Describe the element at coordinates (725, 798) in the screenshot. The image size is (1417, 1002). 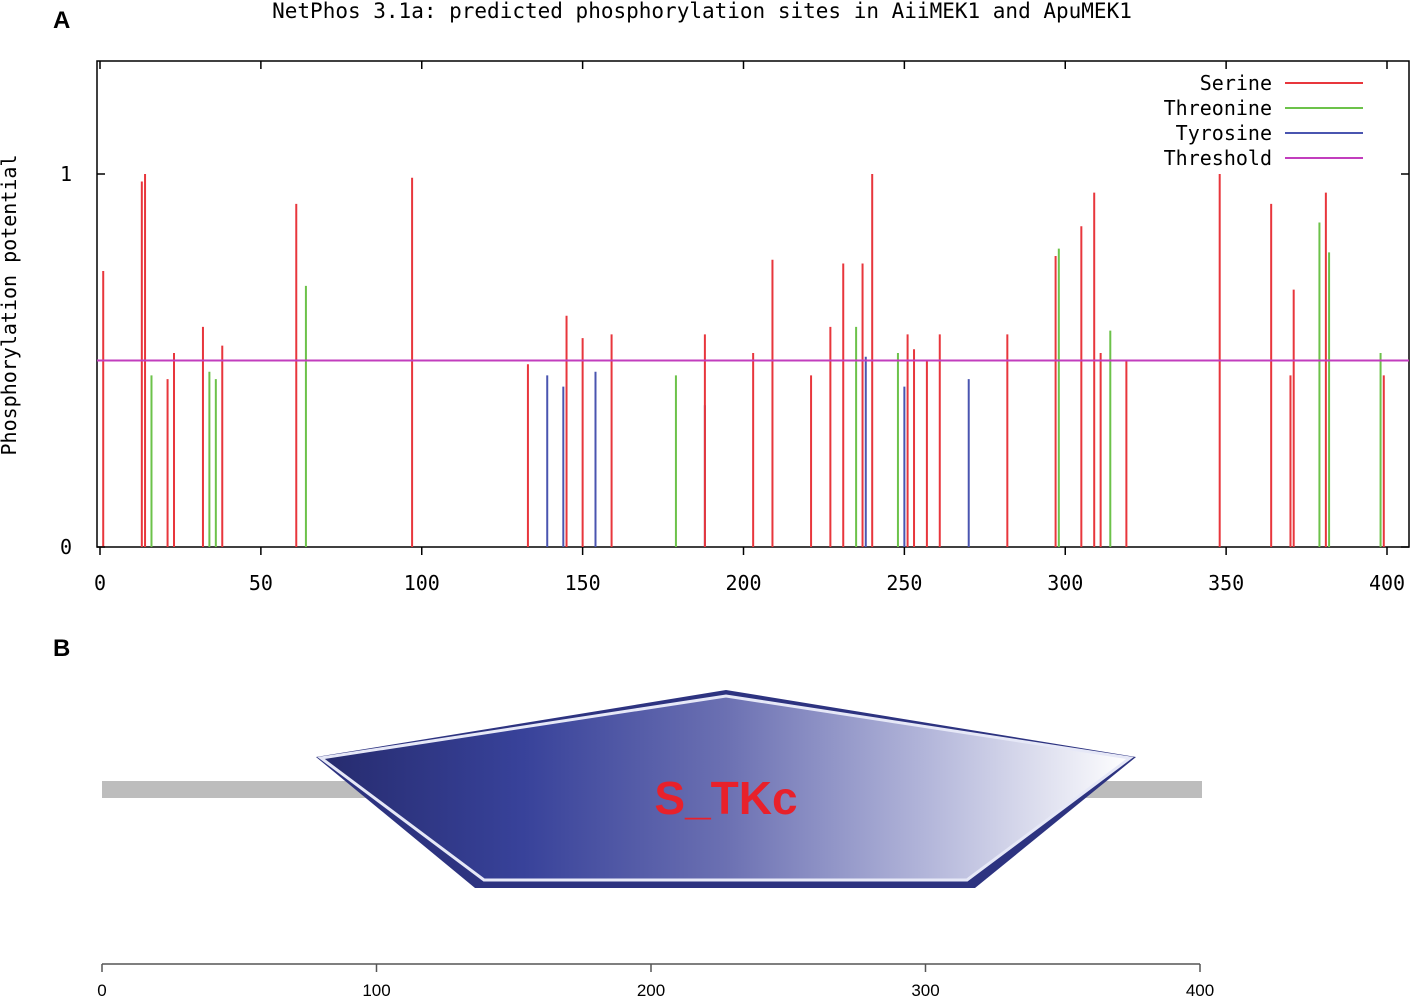
I see `domain-label: S_TKc` at that location.